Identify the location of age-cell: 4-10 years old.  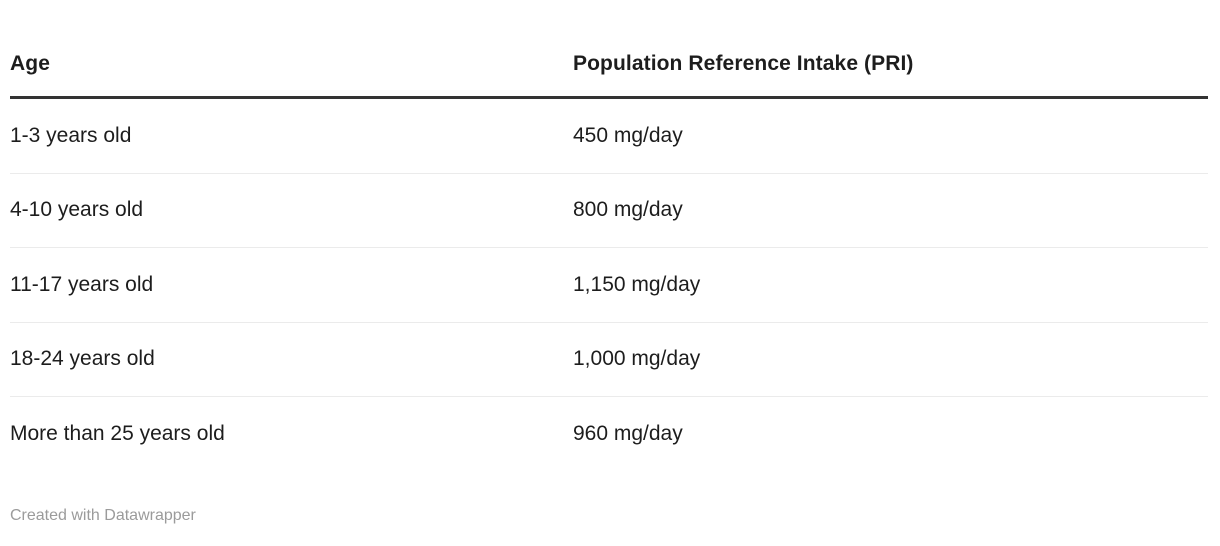
(77, 210).